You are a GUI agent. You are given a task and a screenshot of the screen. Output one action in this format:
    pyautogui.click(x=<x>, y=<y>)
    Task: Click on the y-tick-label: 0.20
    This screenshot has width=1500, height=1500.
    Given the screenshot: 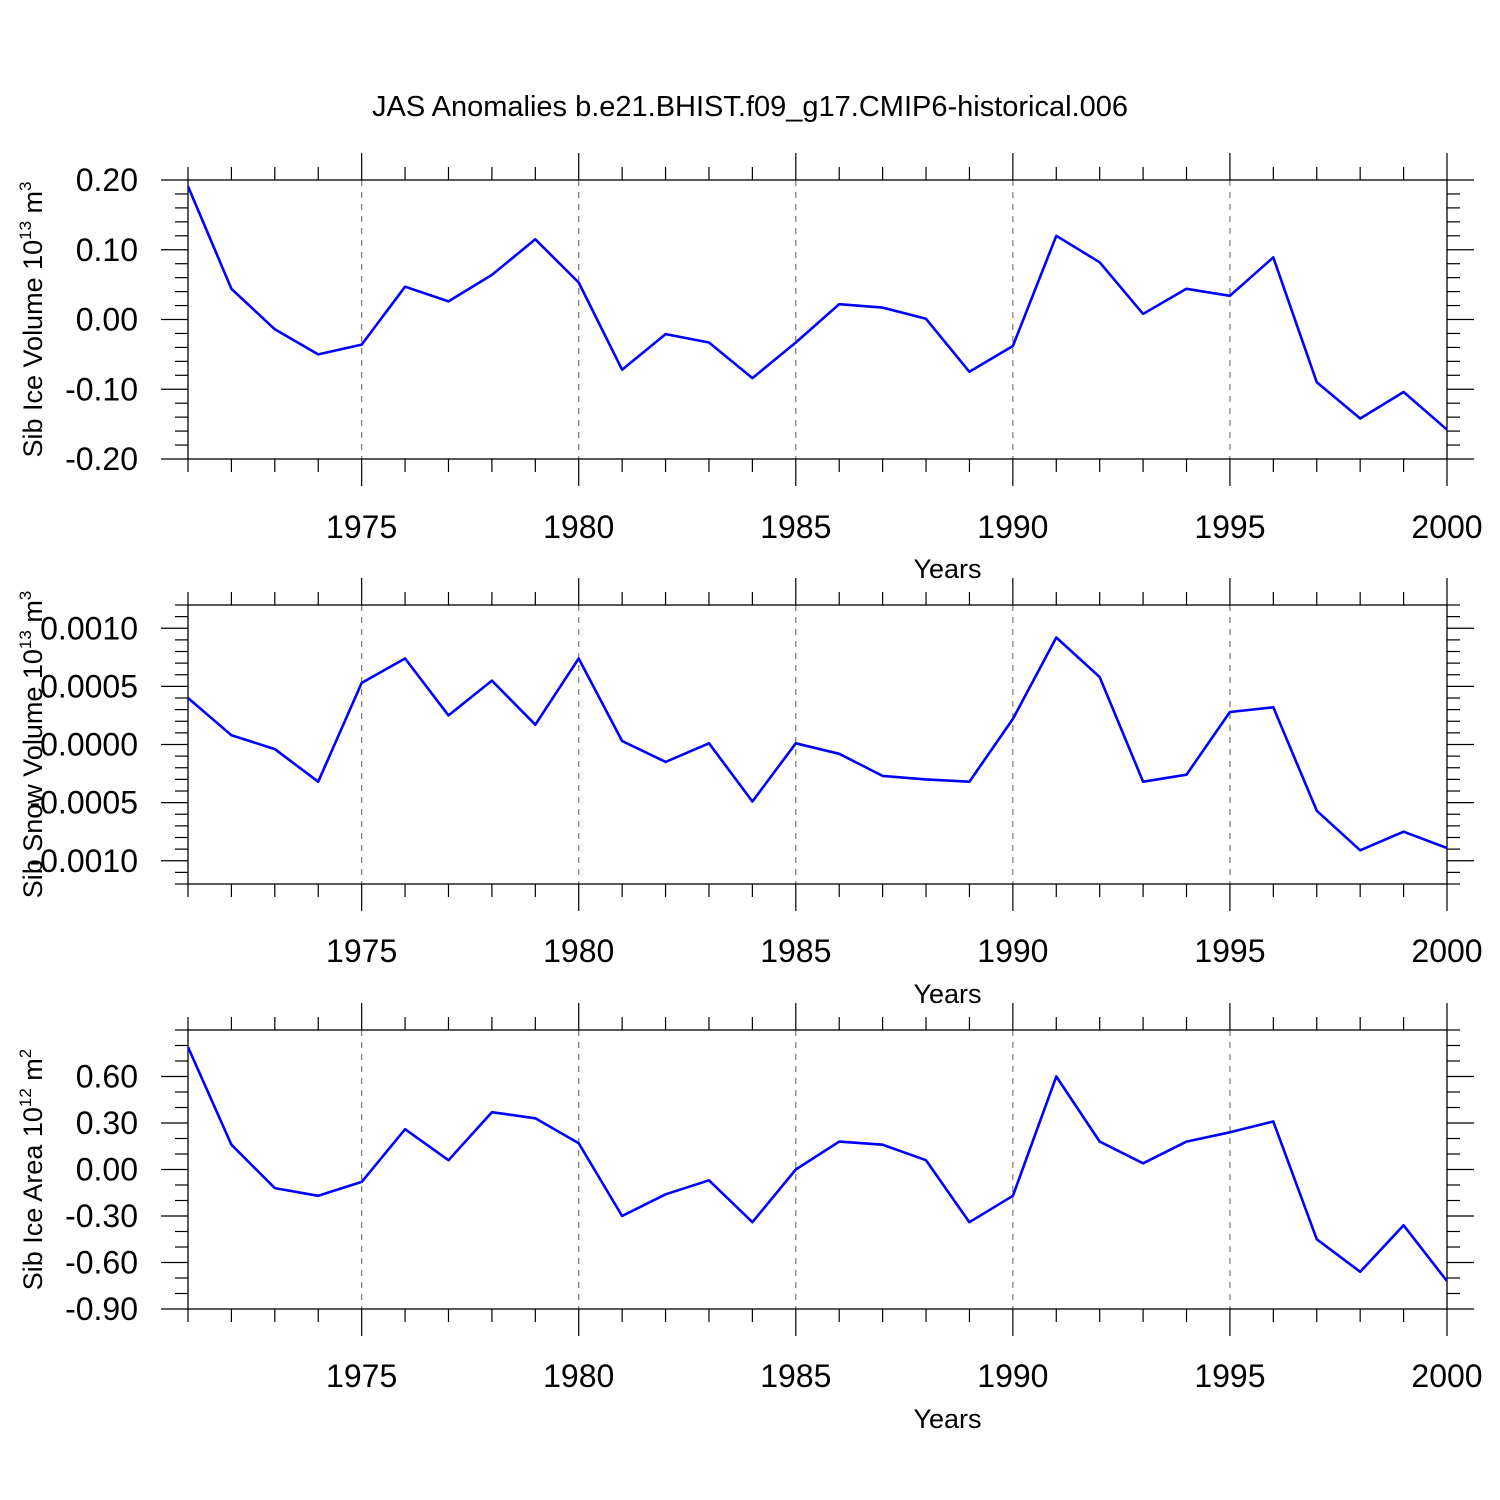 What is the action you would take?
    pyautogui.click(x=107, y=180)
    